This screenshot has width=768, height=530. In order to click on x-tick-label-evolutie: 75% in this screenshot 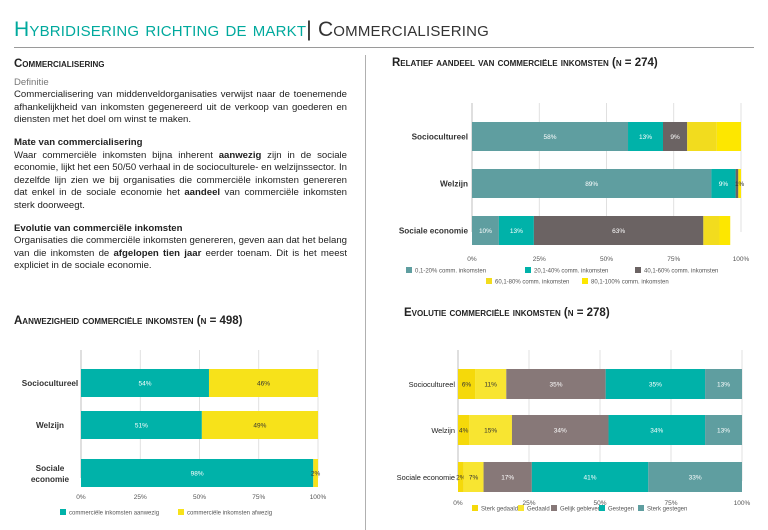, I will do `click(670, 503)`.